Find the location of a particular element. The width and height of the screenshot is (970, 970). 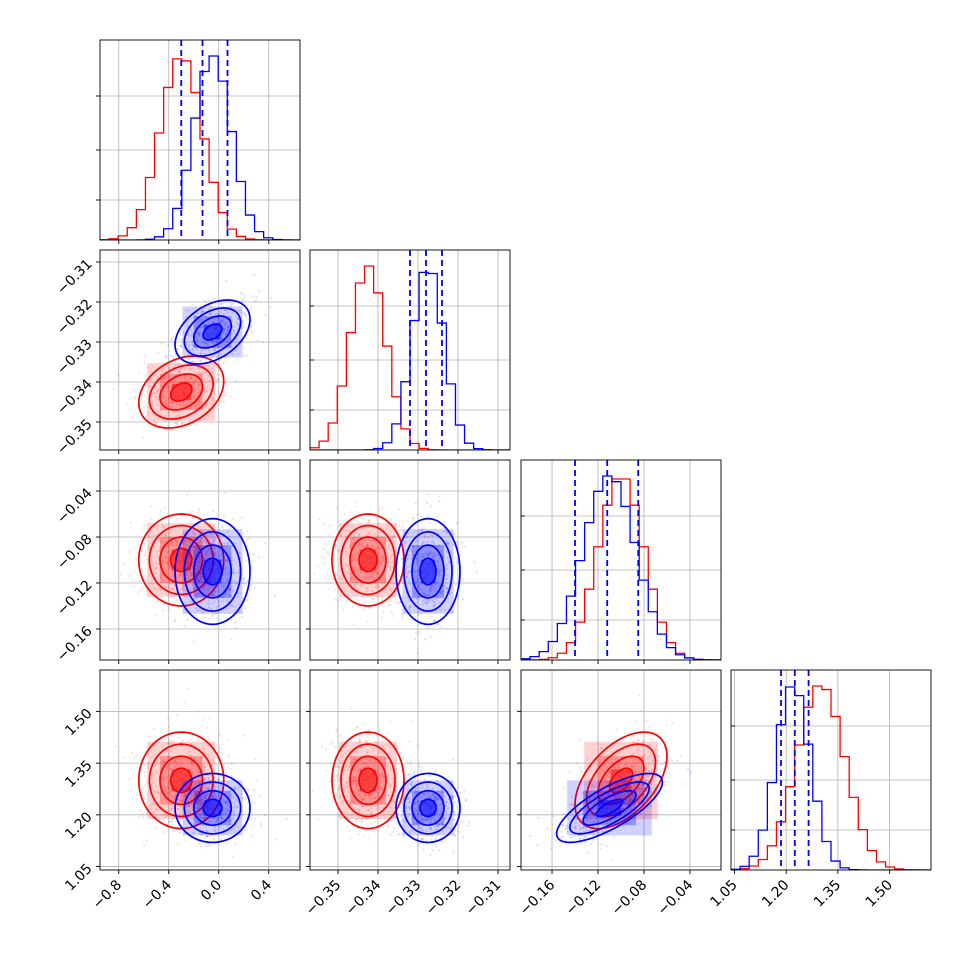

contour-line is located at coordinates (181, 780).